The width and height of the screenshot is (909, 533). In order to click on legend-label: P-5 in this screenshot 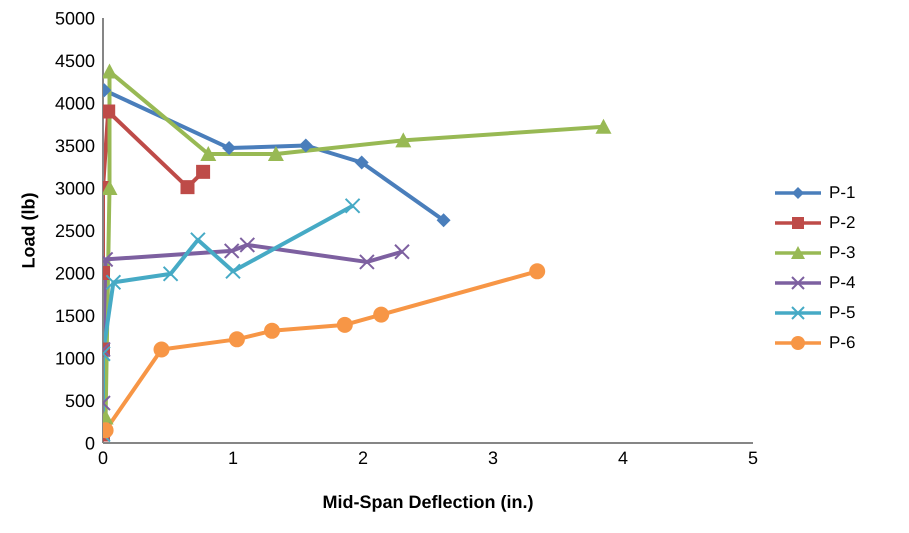, I will do `click(842, 313)`.